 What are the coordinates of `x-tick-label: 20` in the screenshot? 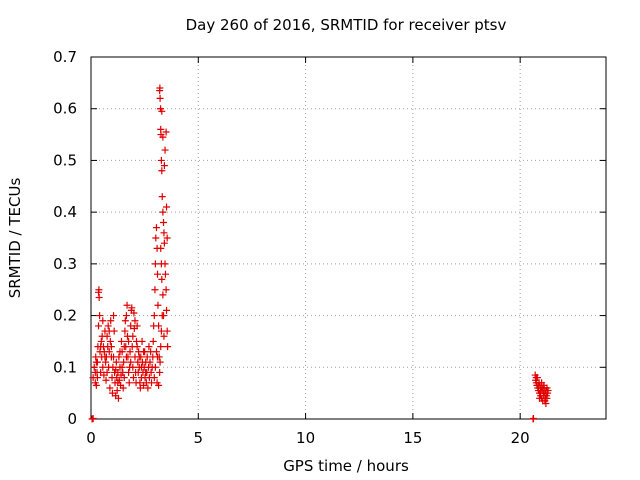 It's located at (520, 438).